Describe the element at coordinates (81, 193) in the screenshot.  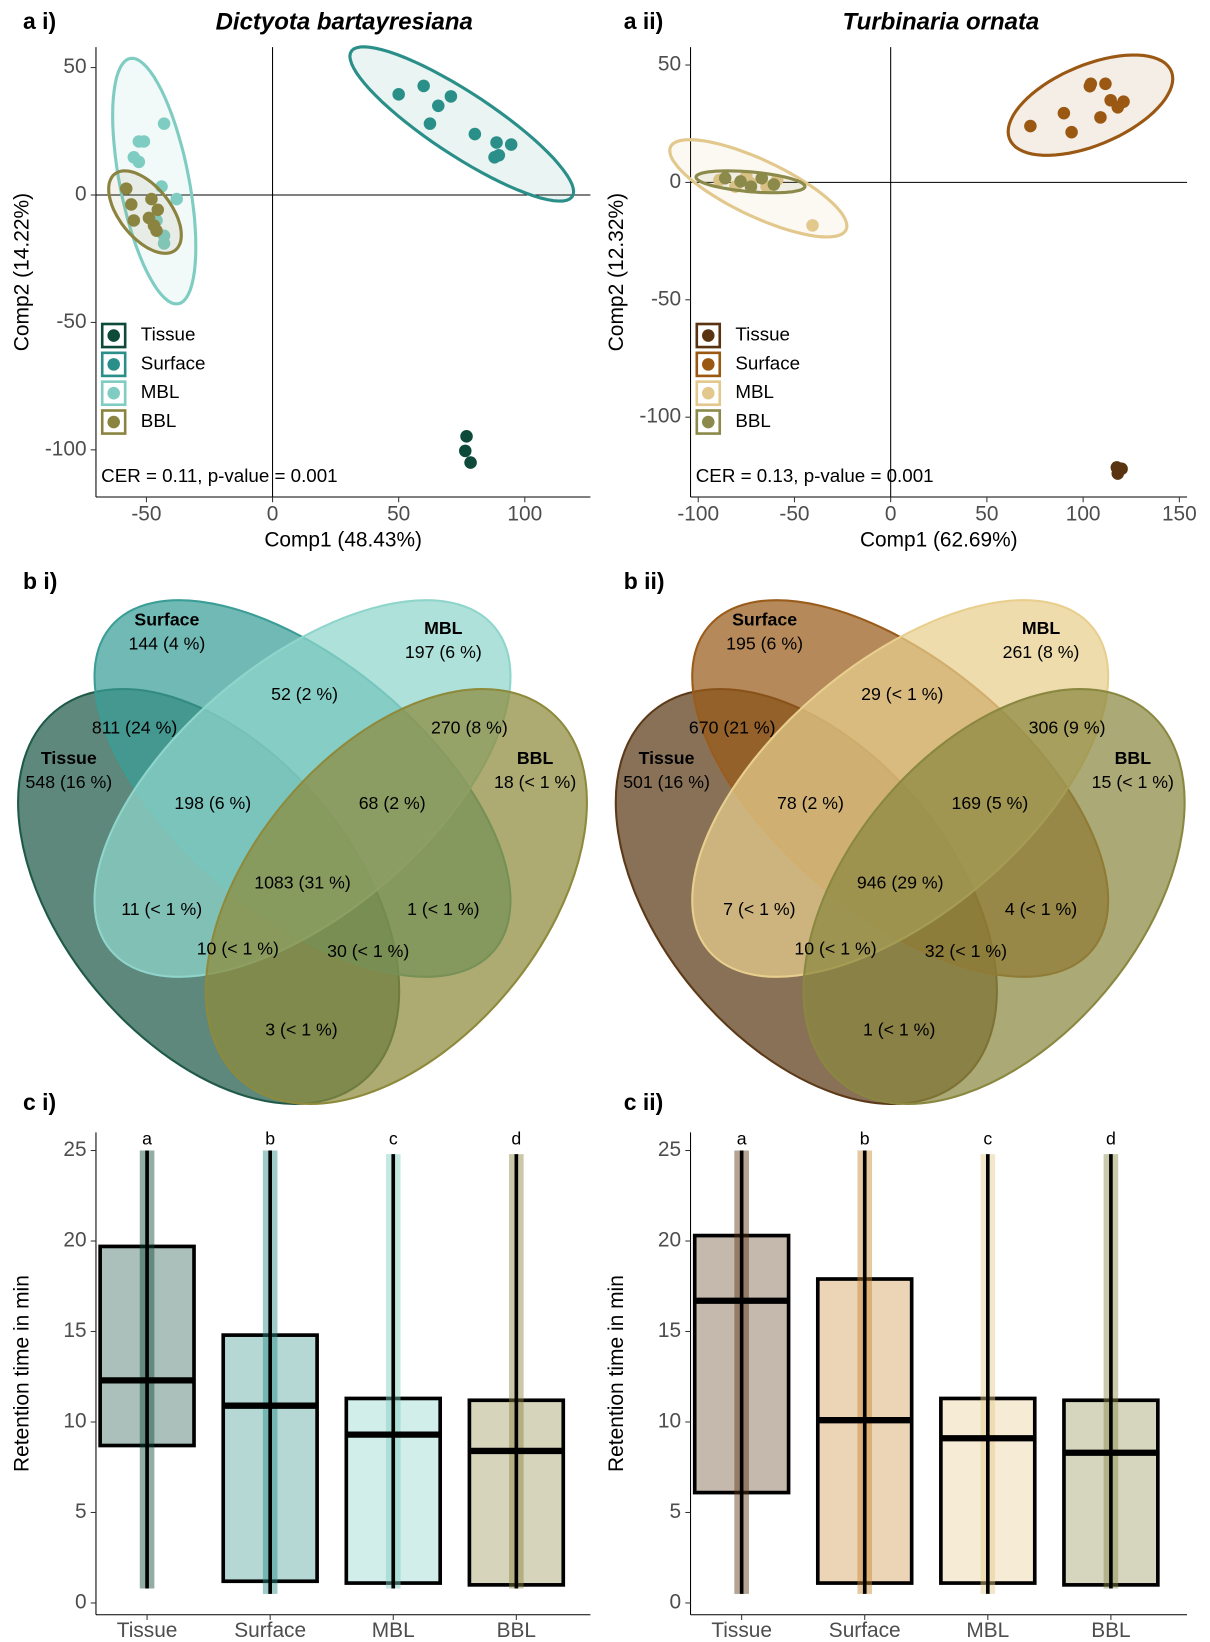
I see `y-tick-label: 0` at that location.